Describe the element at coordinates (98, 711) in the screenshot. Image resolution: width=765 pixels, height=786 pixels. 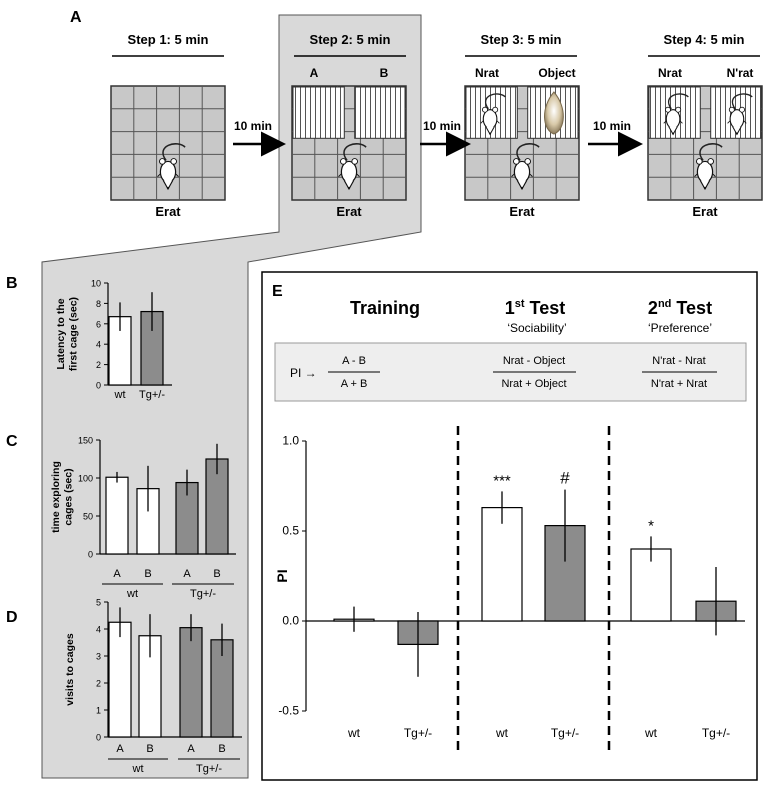
I see `chartD-ytick-label: 1` at that location.